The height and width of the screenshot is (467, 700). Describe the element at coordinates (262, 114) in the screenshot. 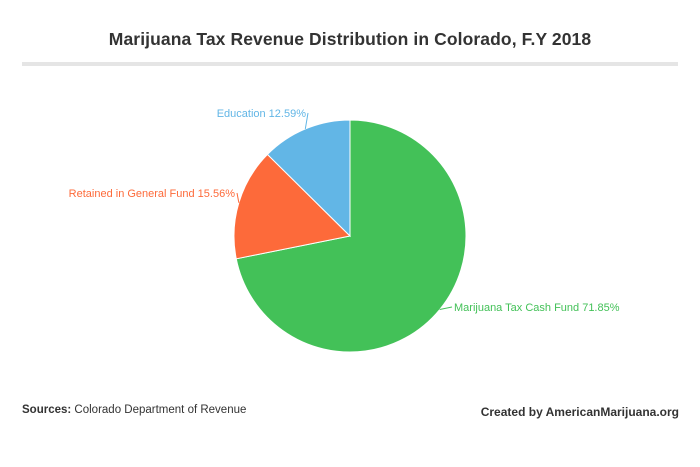

I see `slice-label: Education 12.59%` at that location.